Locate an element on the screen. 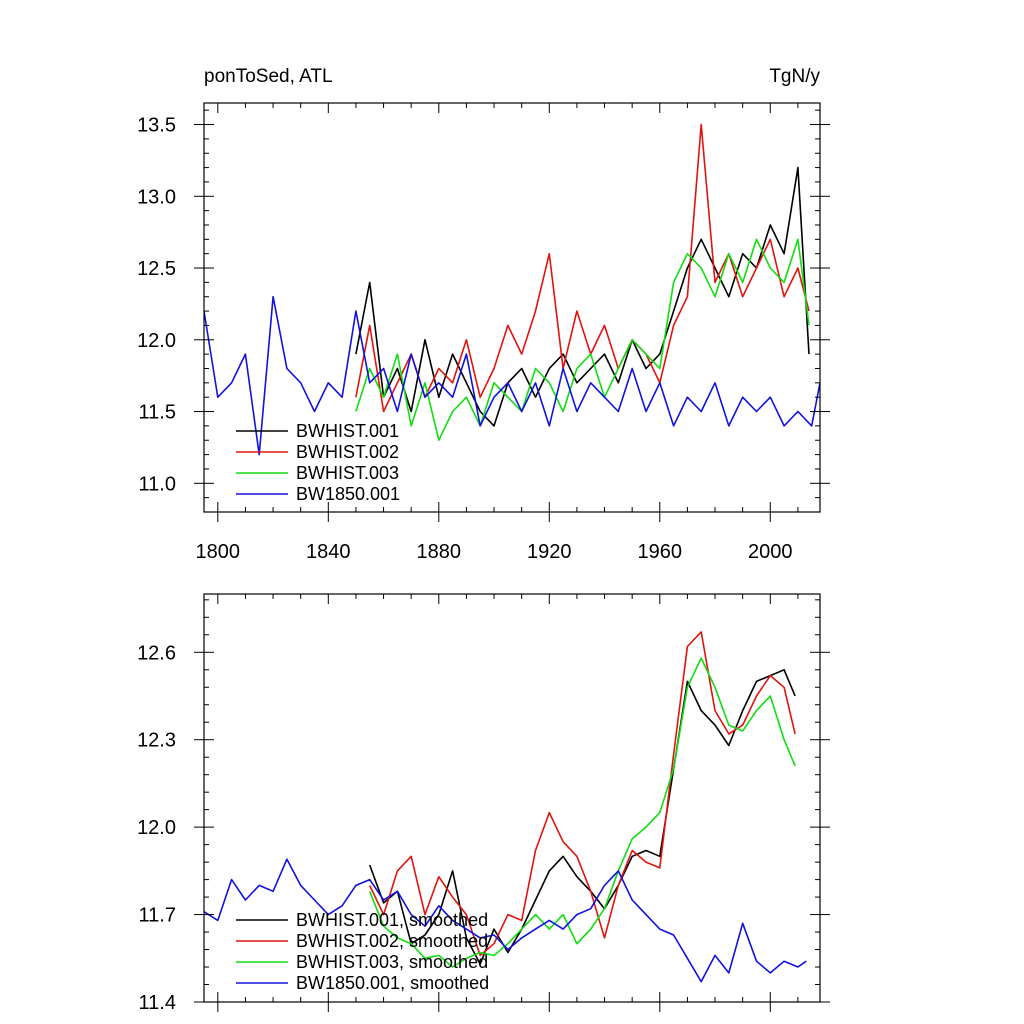 The height and width of the screenshot is (1024, 1024). y-tick-label: 12.5 is located at coordinates (156, 269).